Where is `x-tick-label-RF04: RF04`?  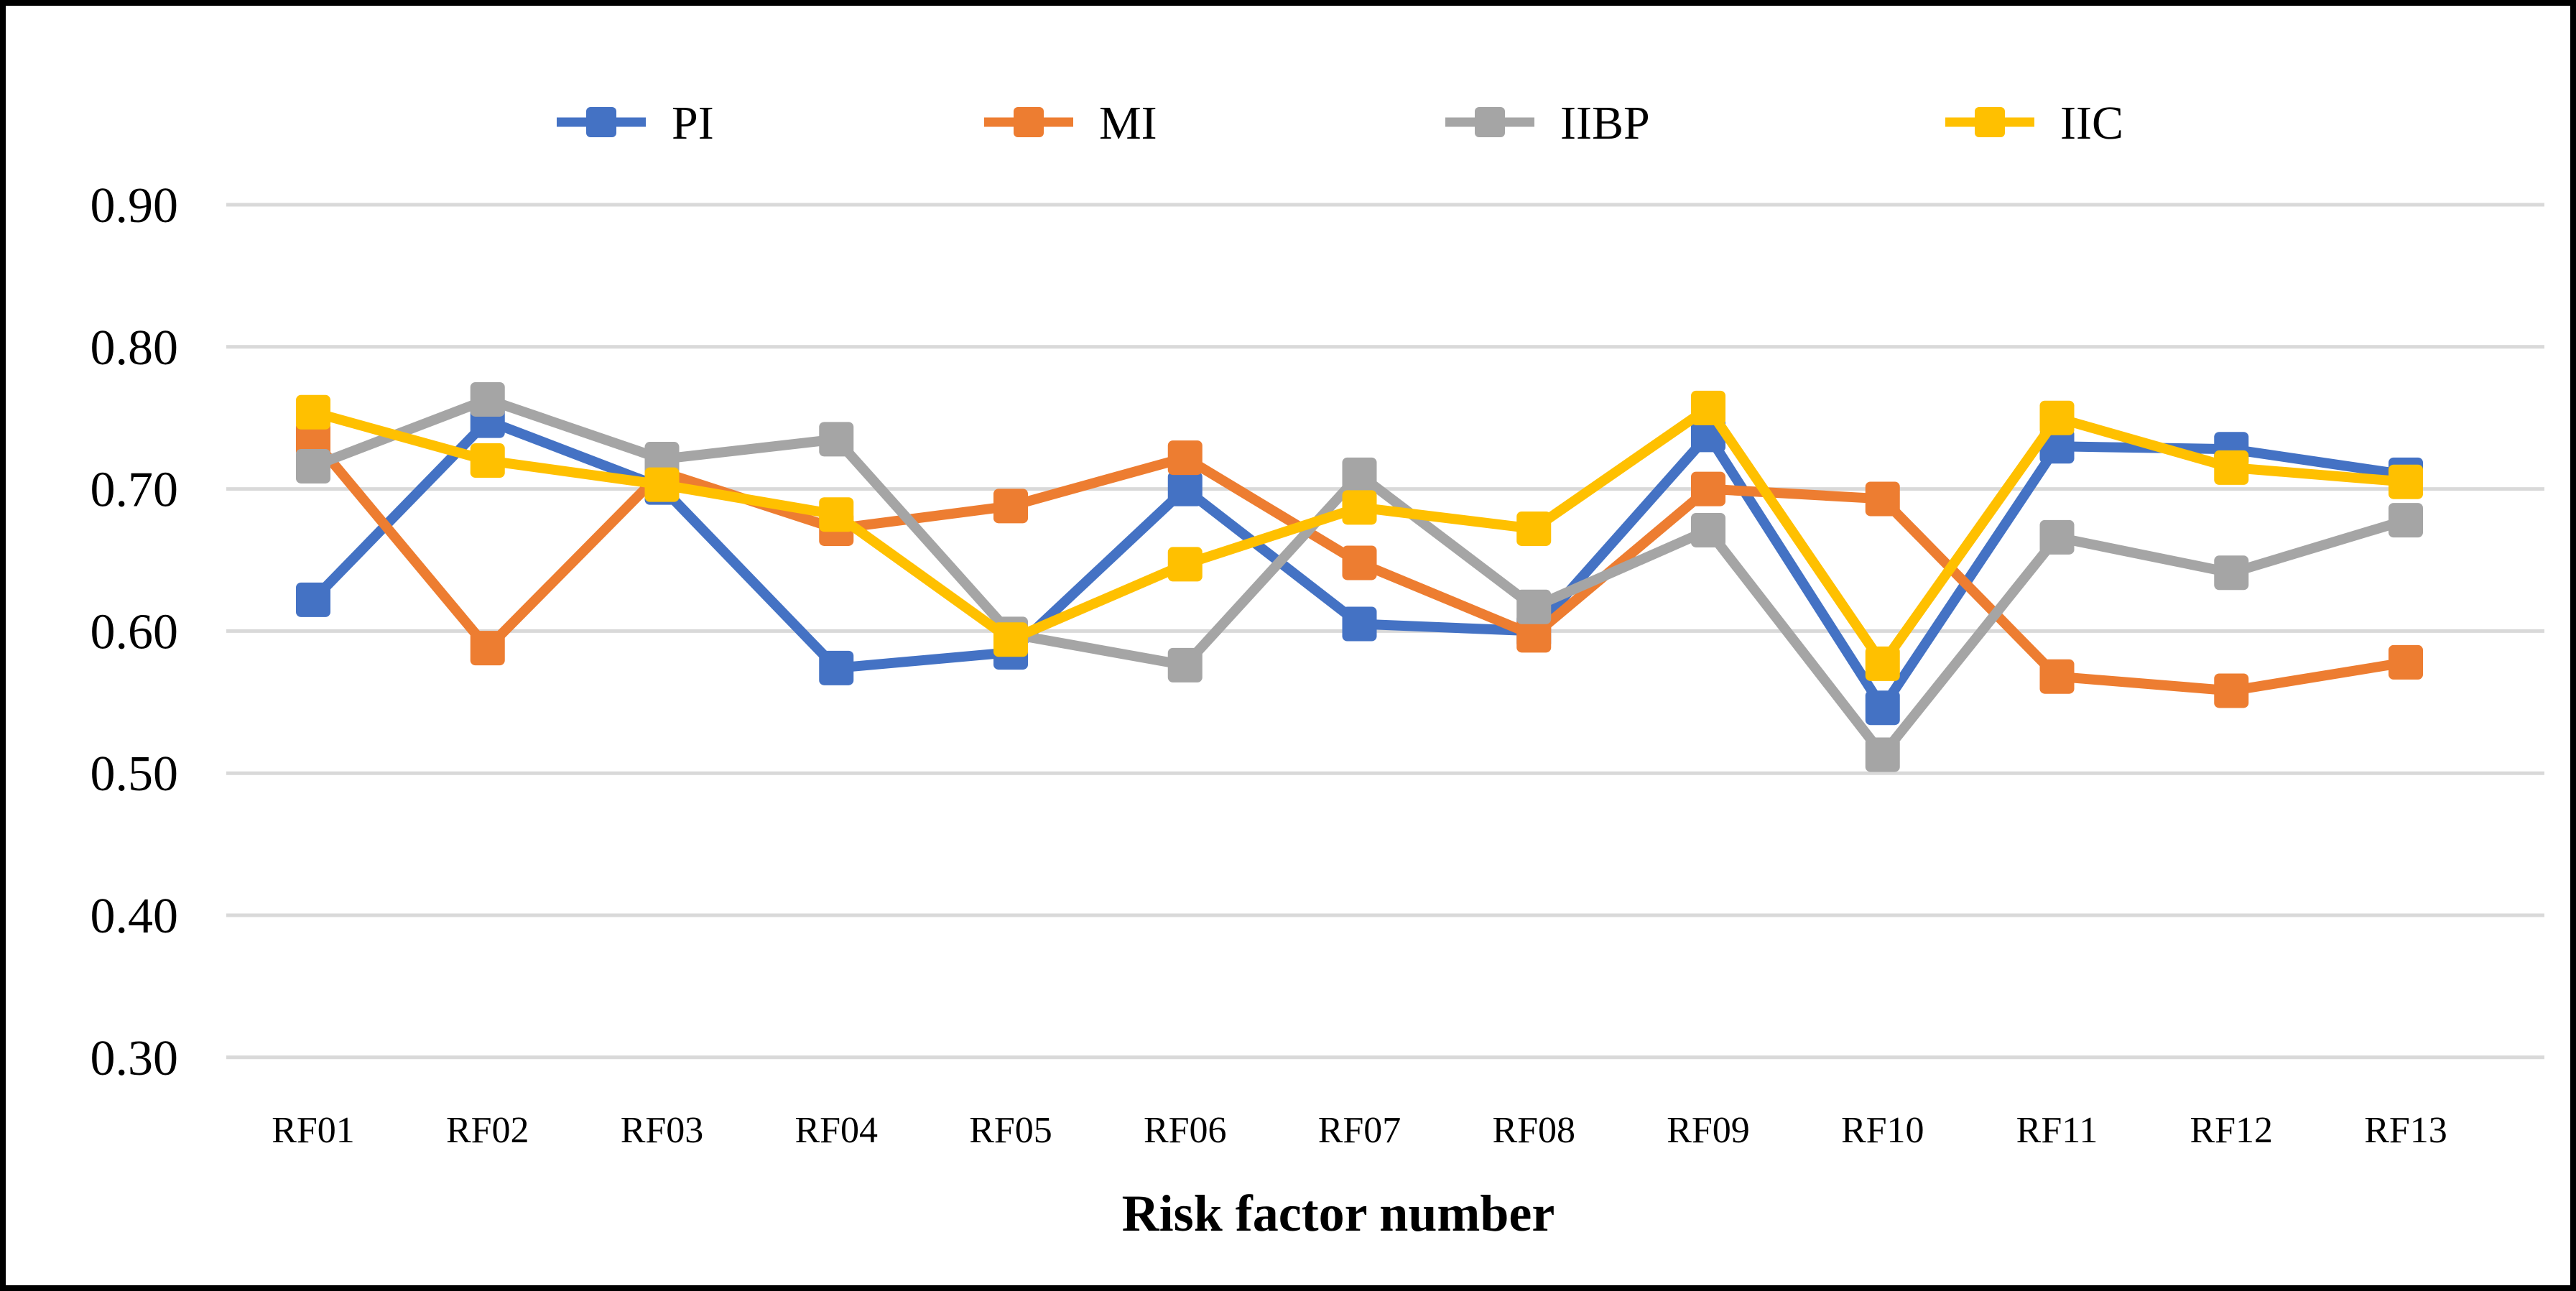
x-tick-label-RF04: RF04 is located at coordinates (836, 1130).